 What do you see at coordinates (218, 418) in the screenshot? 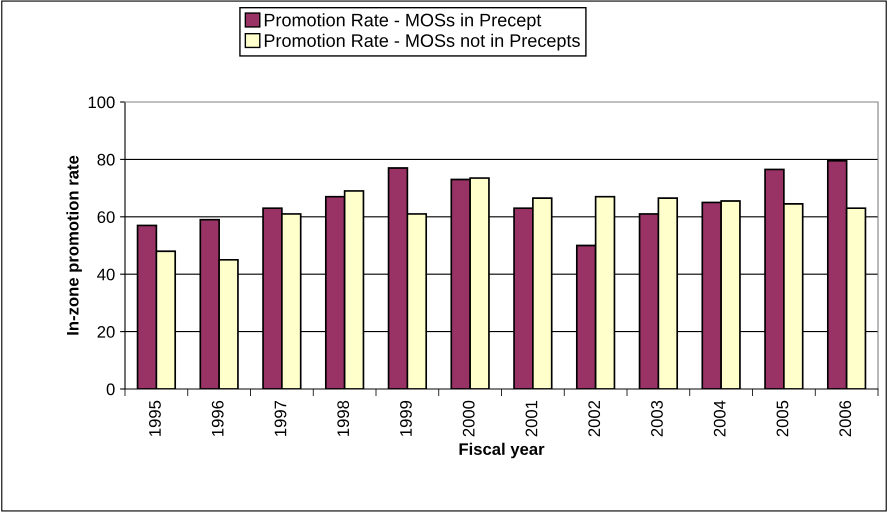
I see `x-tick-label: 1996` at bounding box center [218, 418].